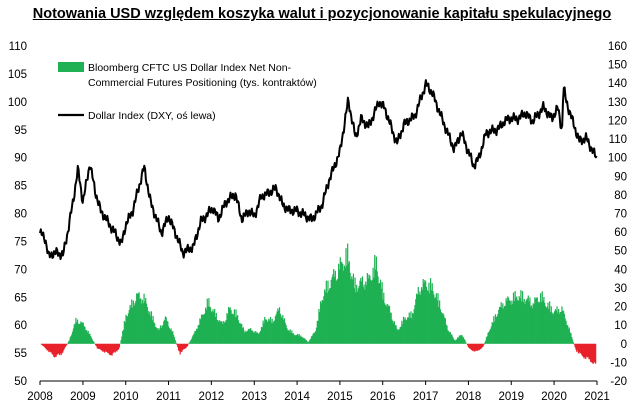 The width and height of the screenshot is (644, 416). Describe the element at coordinates (618, 363) in the screenshot. I see `y-right-tick-label: -10` at that location.